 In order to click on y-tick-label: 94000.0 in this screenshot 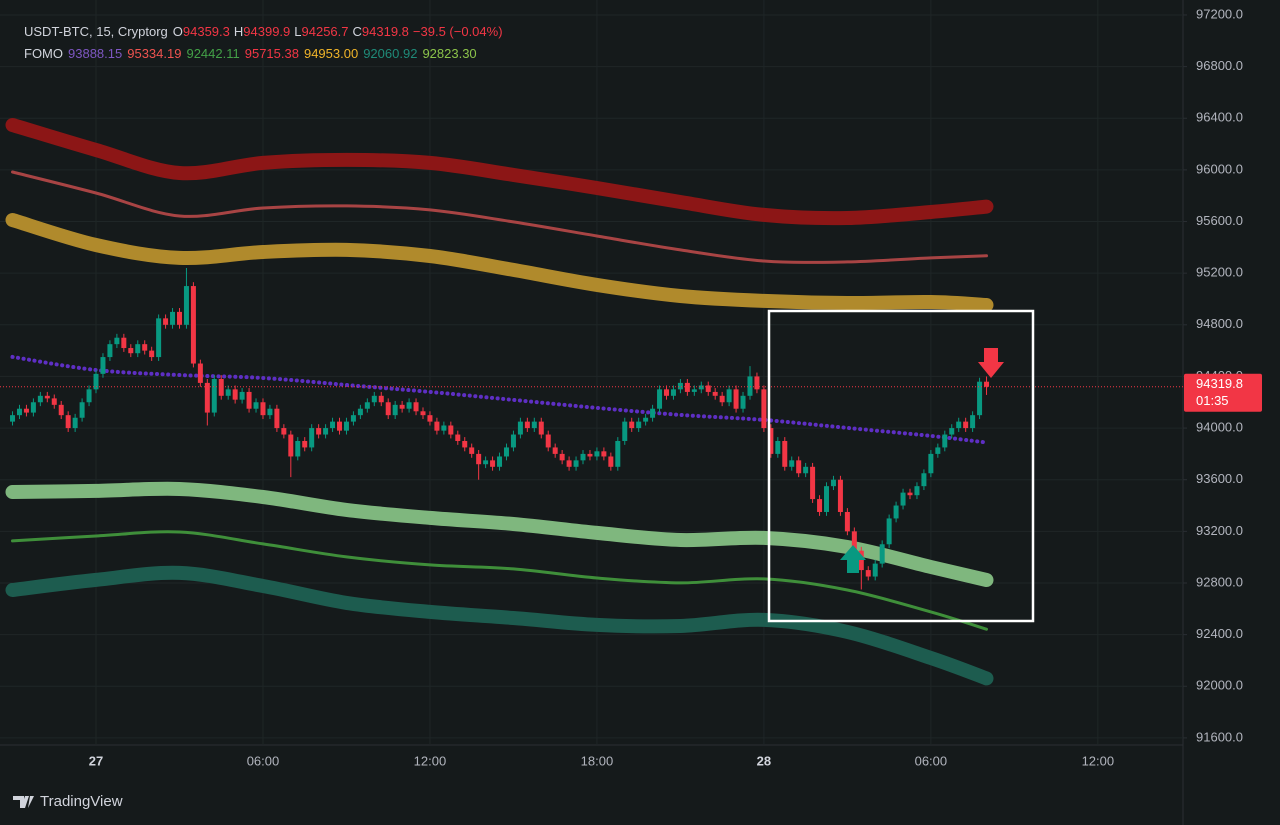, I will do `click(1219, 427)`.